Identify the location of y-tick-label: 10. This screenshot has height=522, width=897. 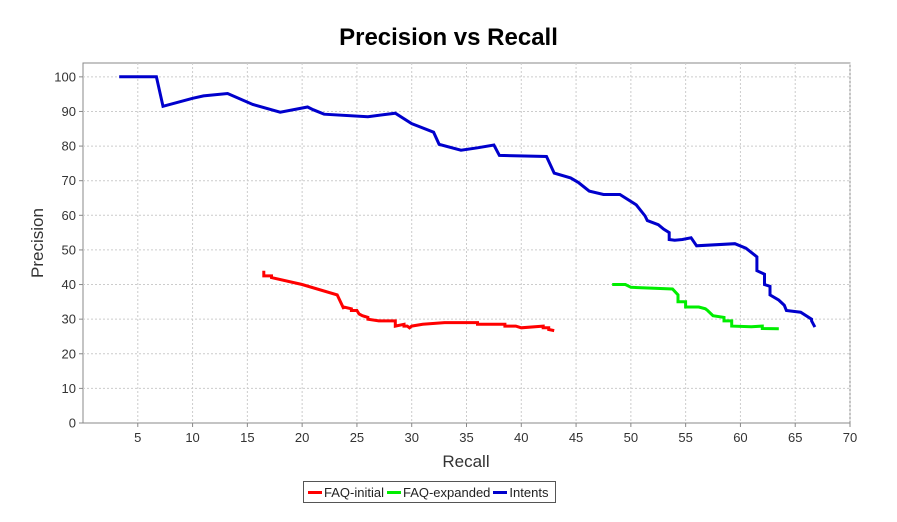
(69, 388).